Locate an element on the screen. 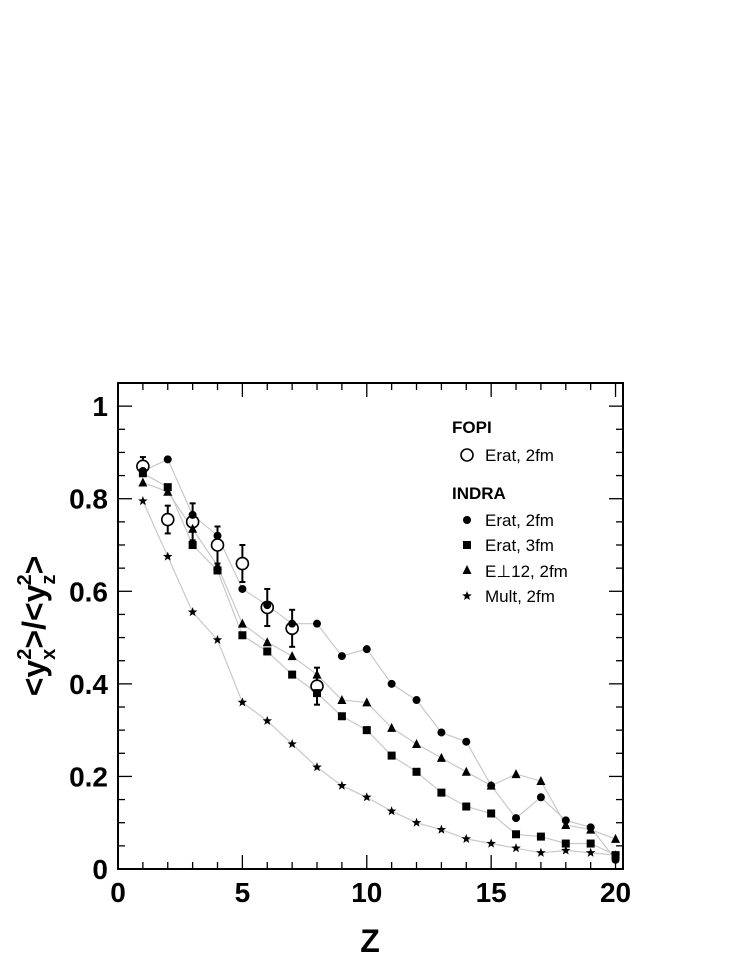  legend-marker-indra-erat-3fm is located at coordinates (467, 545).